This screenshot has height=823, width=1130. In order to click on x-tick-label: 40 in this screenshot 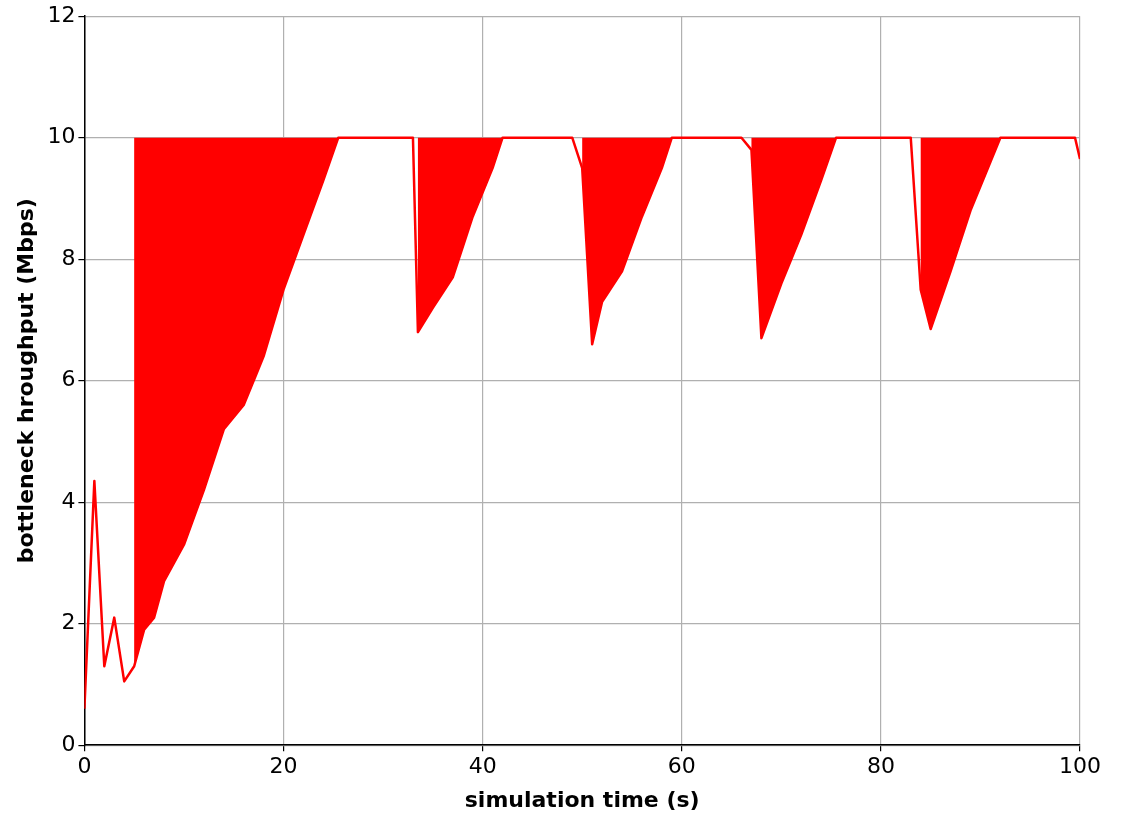, I will do `click(482, 766)`.